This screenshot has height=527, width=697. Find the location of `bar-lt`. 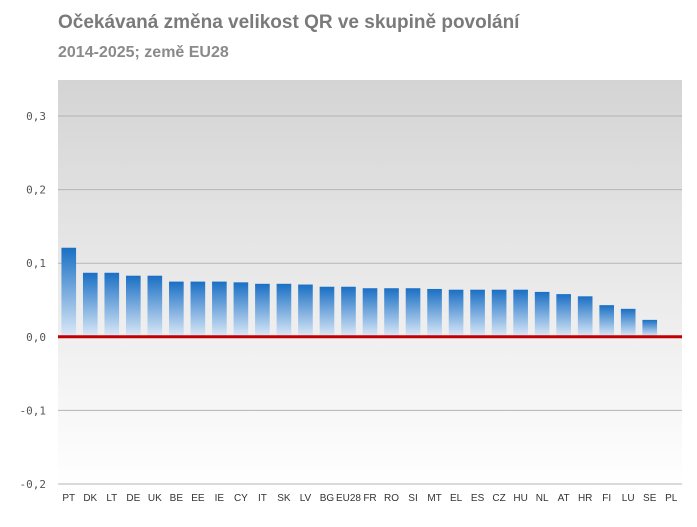

bar-lt is located at coordinates (112, 304).